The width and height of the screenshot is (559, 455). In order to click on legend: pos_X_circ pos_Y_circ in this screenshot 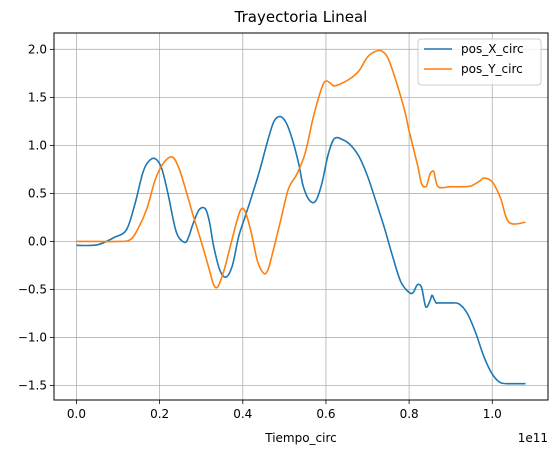, I will do `click(479, 62)`.